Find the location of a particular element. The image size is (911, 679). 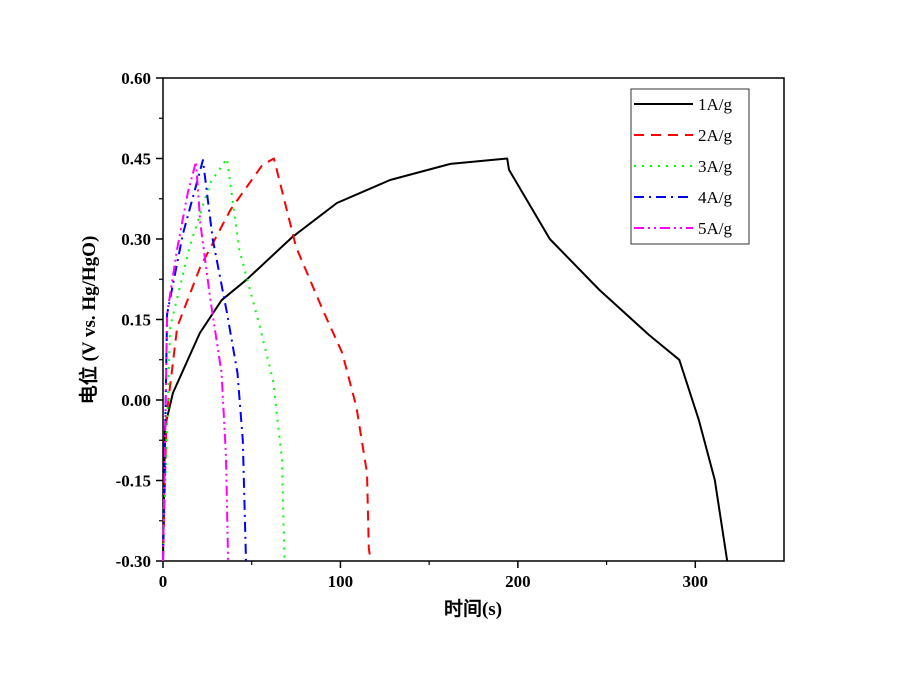

y-tick-label: -0.15 is located at coordinates (133, 481).